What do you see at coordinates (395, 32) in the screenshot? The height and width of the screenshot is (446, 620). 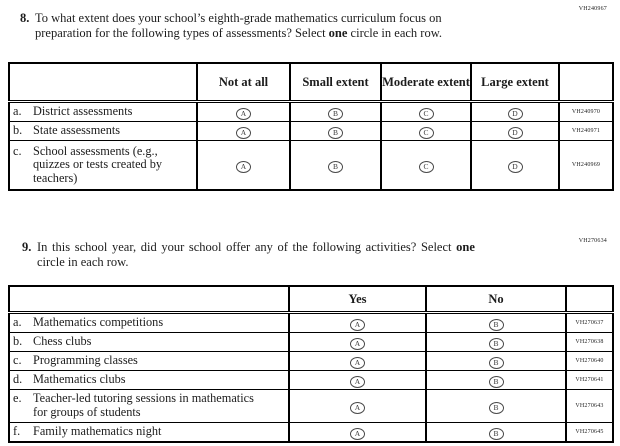 I see `question-8-line2-post: circle in each row.` at bounding box center [395, 32].